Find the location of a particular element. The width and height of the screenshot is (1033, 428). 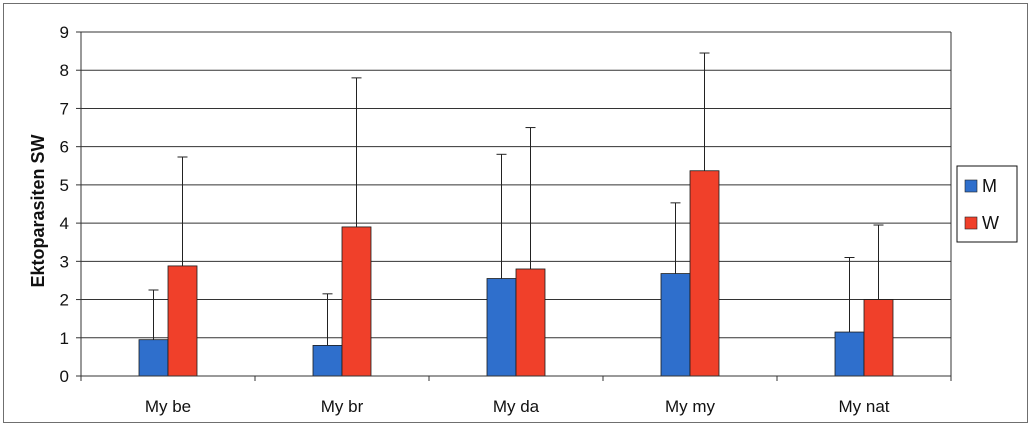

y-tick-label: 7 is located at coordinates (64, 108).